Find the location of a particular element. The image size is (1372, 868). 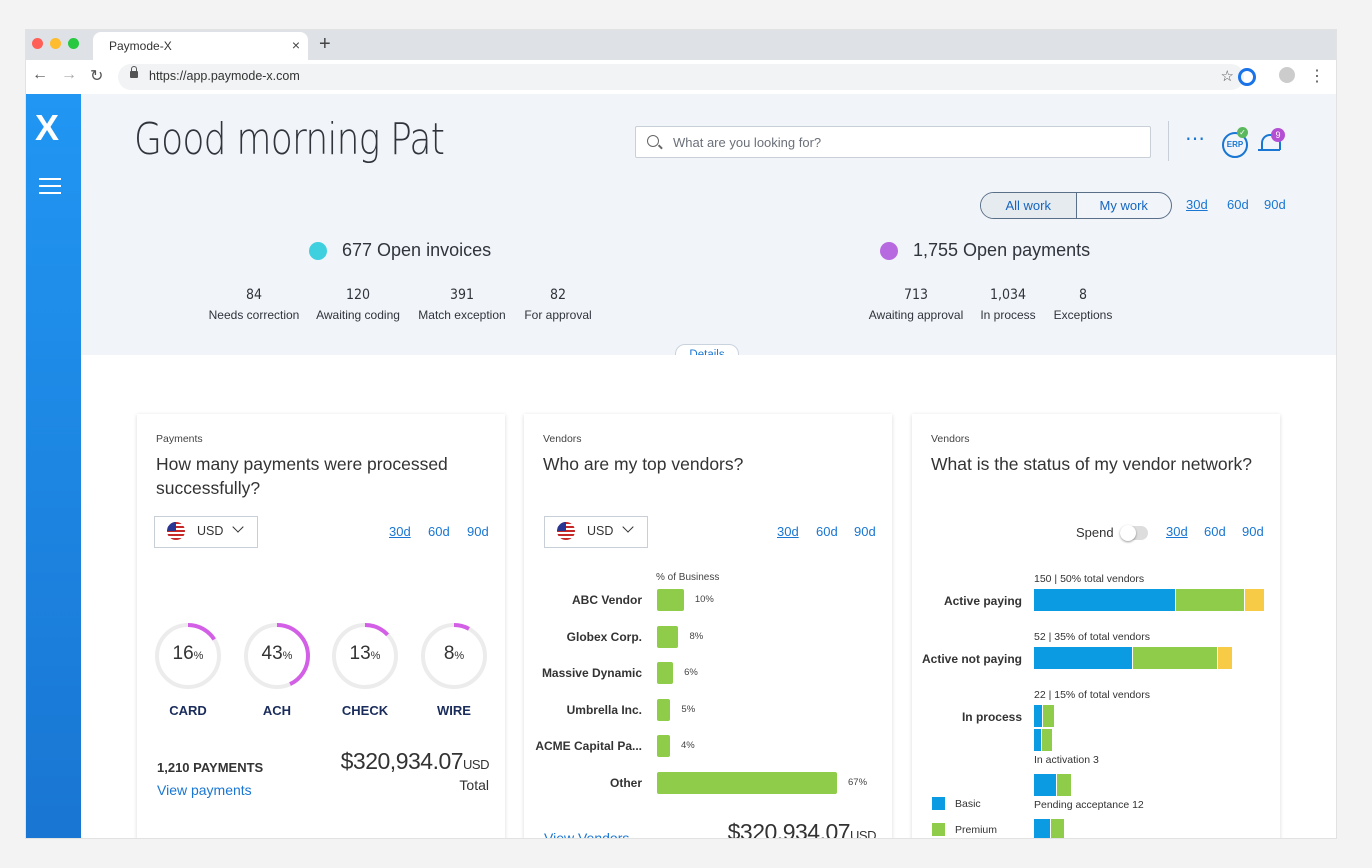

network-range-60d: 60d is located at coordinates (1215, 531).